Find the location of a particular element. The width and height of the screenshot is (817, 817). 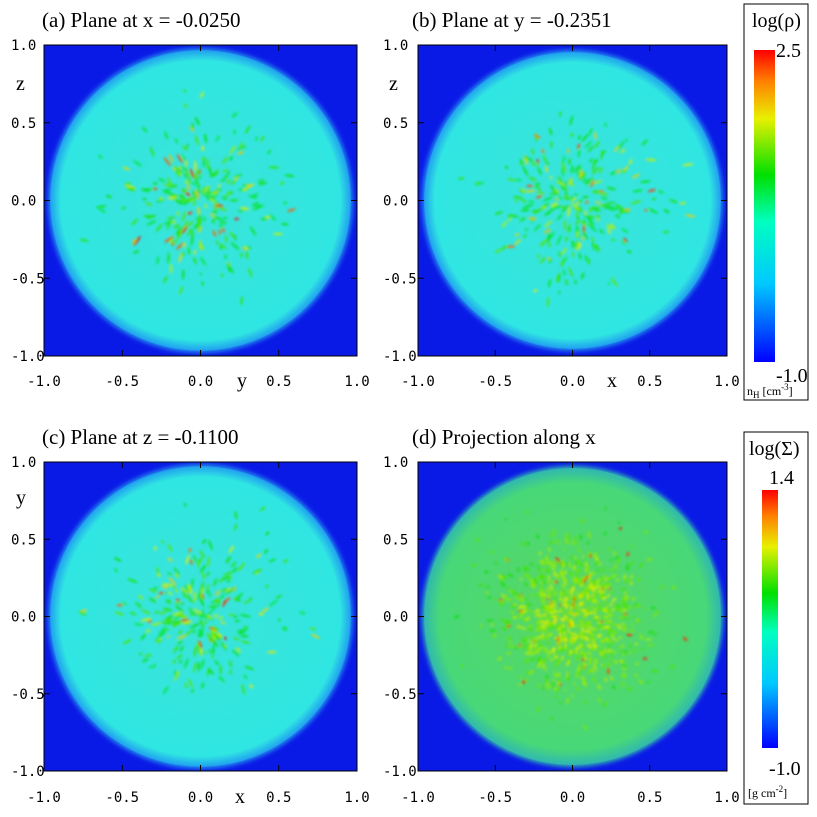

x-tick-label: -1.0 is located at coordinates (44, 382).